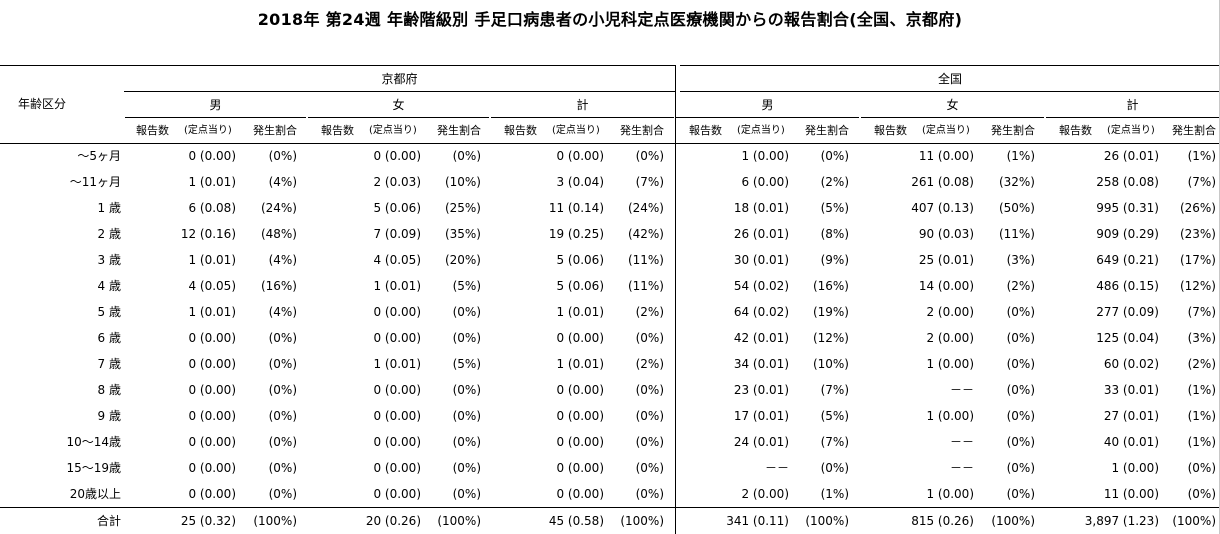 The height and width of the screenshot is (534, 1220). Describe the element at coordinates (761, 390) in the screenshot. I see `count-cell: 23 (0.01)` at that location.